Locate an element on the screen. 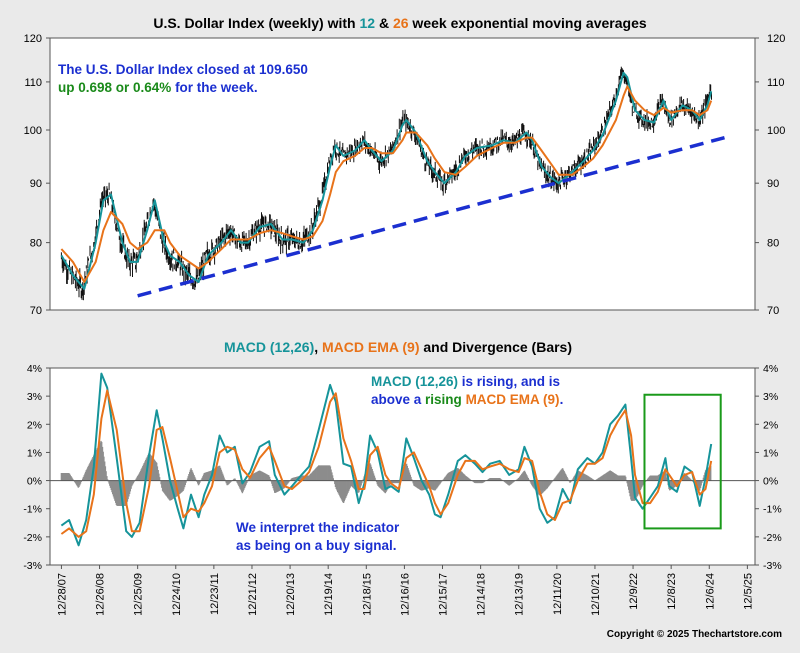 This screenshot has width=800, height=653. macd-annotation-line1-part0: above a is located at coordinates (398, 399).